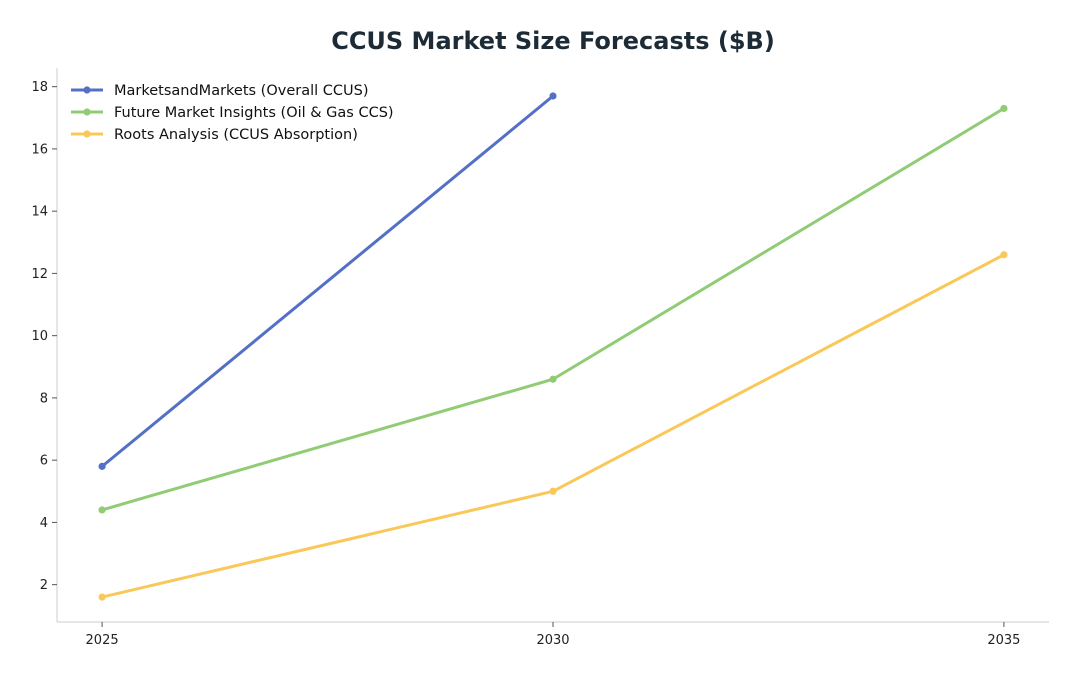 The image size is (1079, 676). I want to click on y-tick-label: 6, so click(44, 461).